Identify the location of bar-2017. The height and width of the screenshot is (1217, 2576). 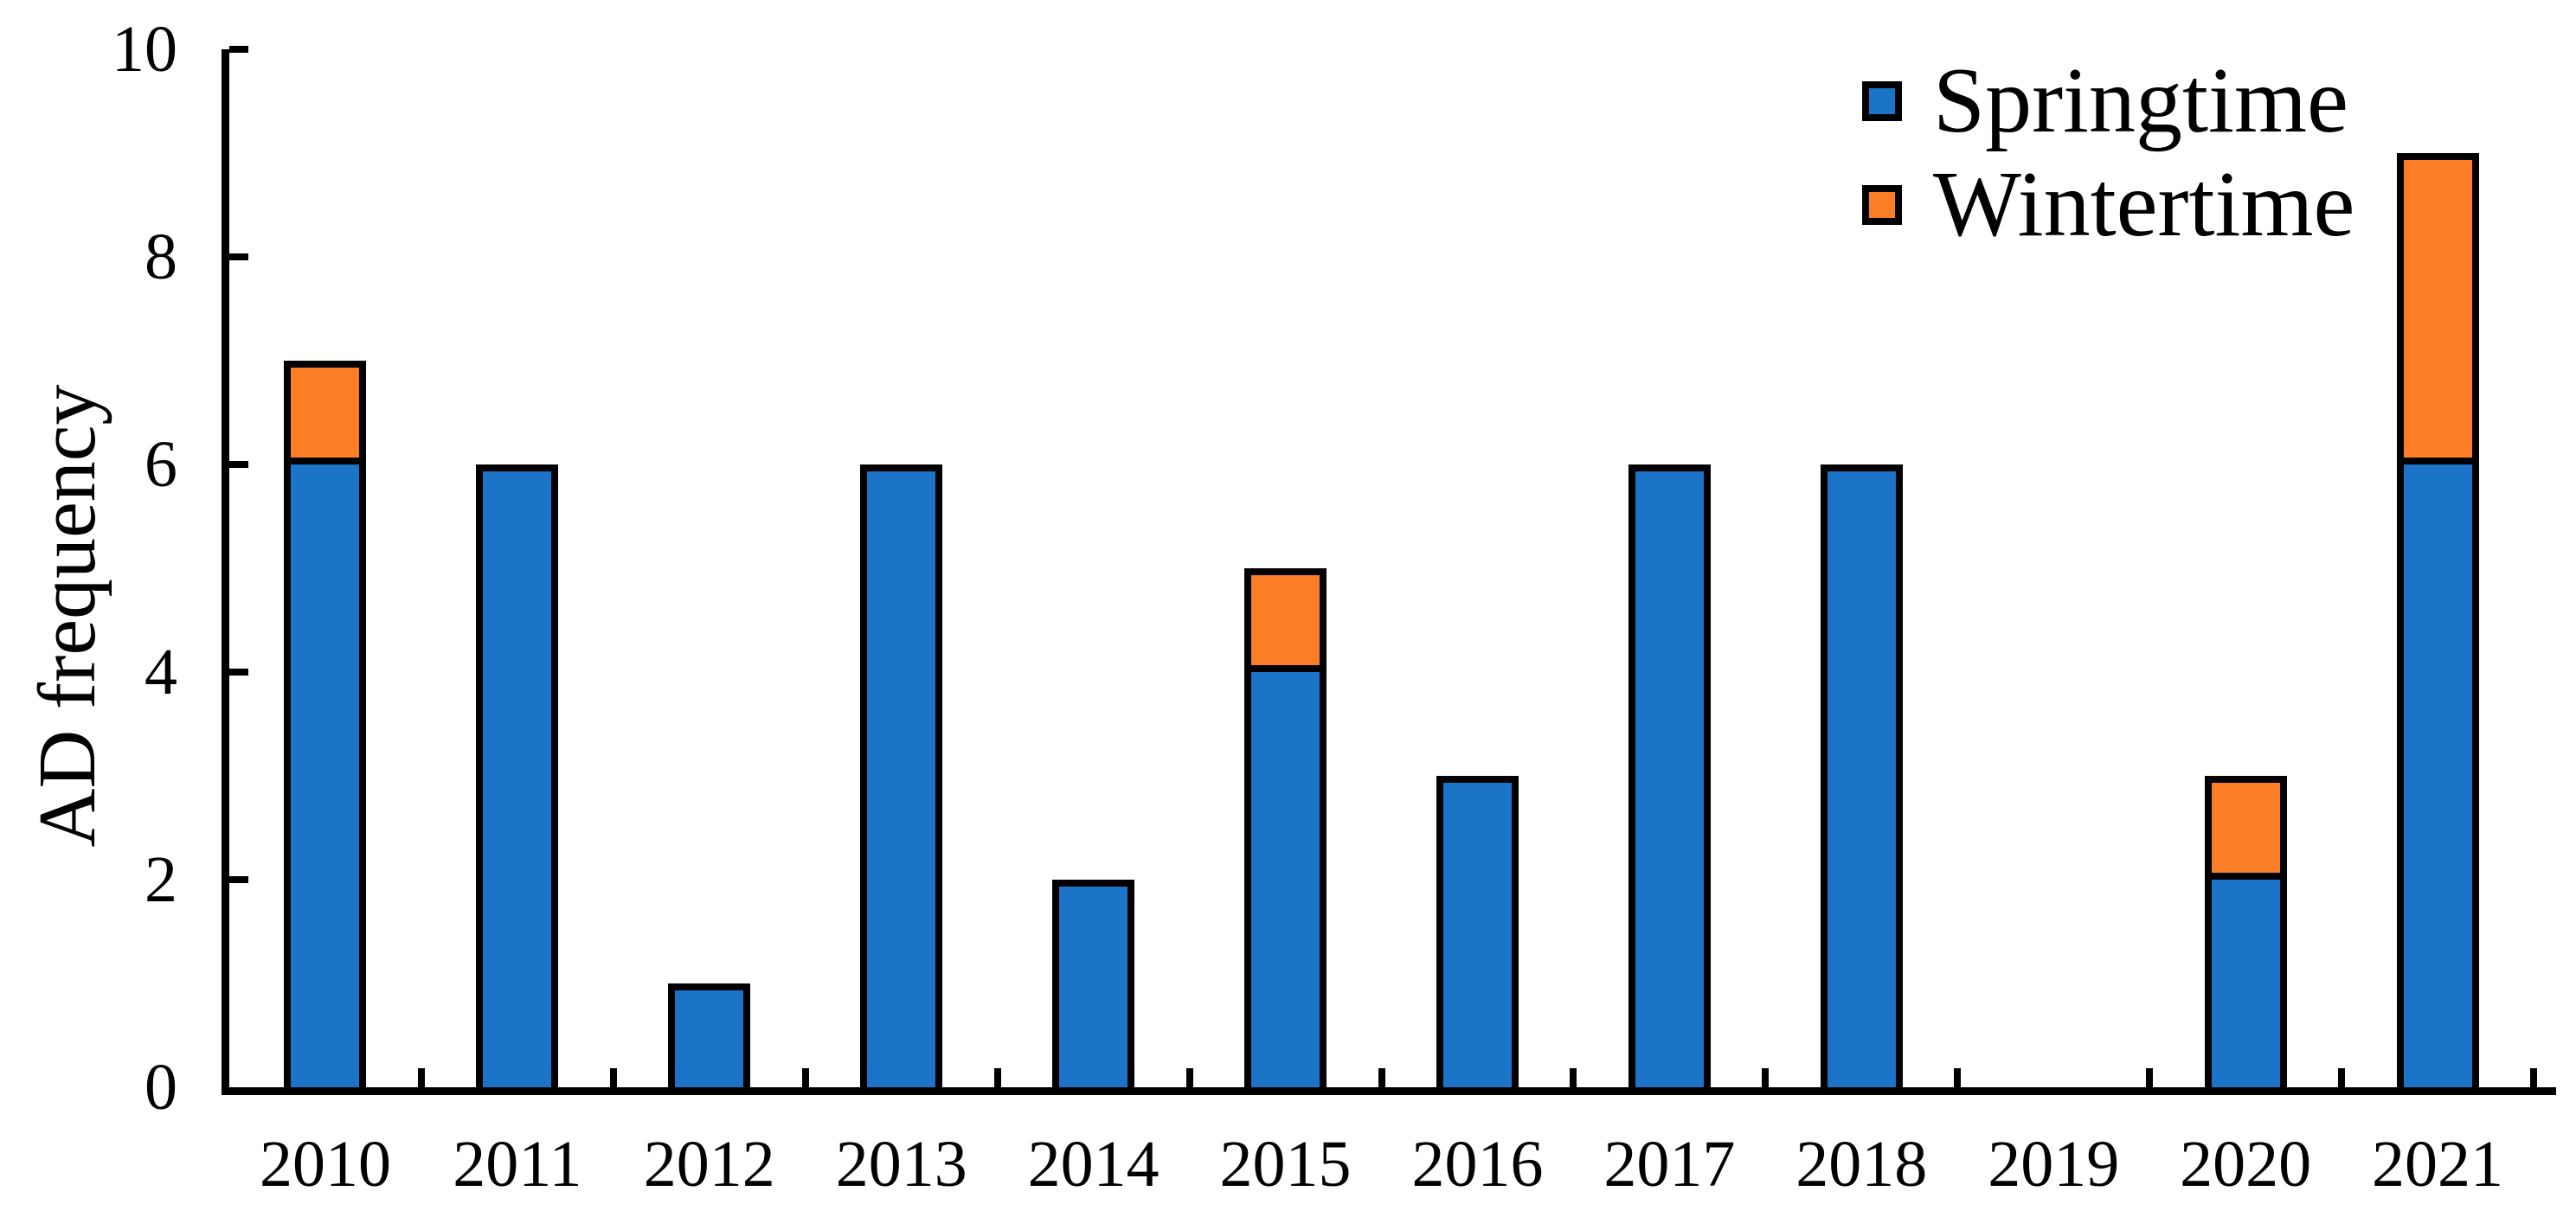
(1670, 775).